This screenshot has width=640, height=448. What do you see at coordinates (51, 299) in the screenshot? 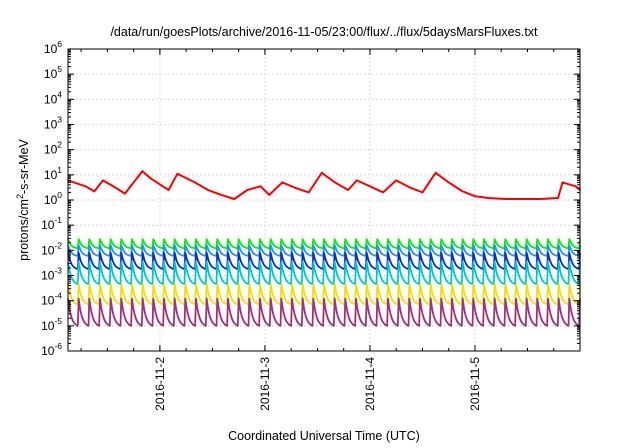
I see `y-tick-label: 10⁻⁴` at bounding box center [51, 299].